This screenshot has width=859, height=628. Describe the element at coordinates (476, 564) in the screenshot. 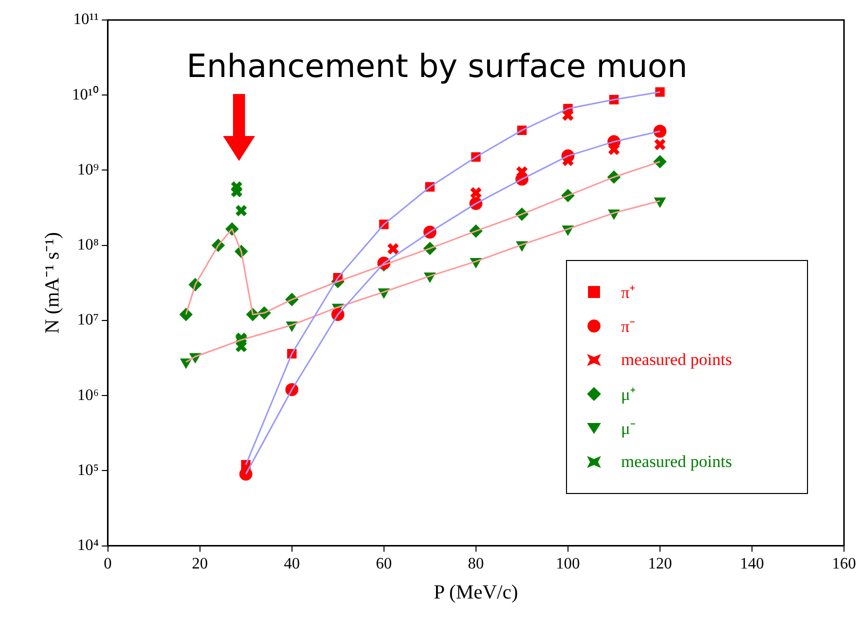

I see `x-tick-label: 80` at that location.